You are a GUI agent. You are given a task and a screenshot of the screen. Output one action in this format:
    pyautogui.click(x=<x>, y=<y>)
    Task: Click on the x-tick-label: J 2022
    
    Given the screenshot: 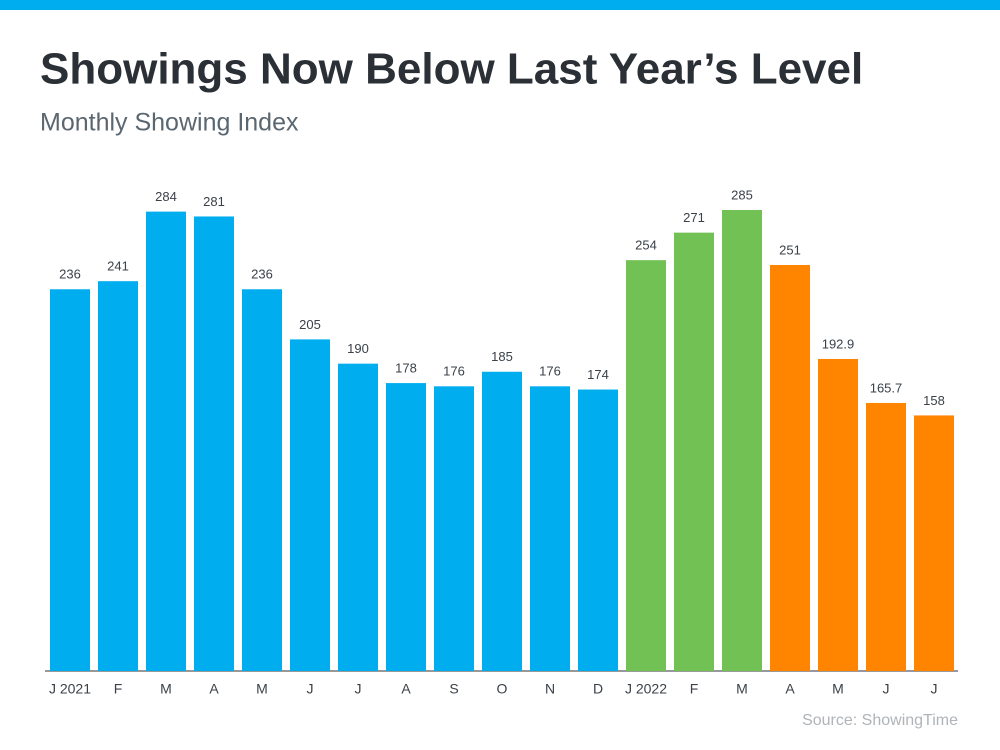 What is the action you would take?
    pyautogui.click(x=646, y=689)
    